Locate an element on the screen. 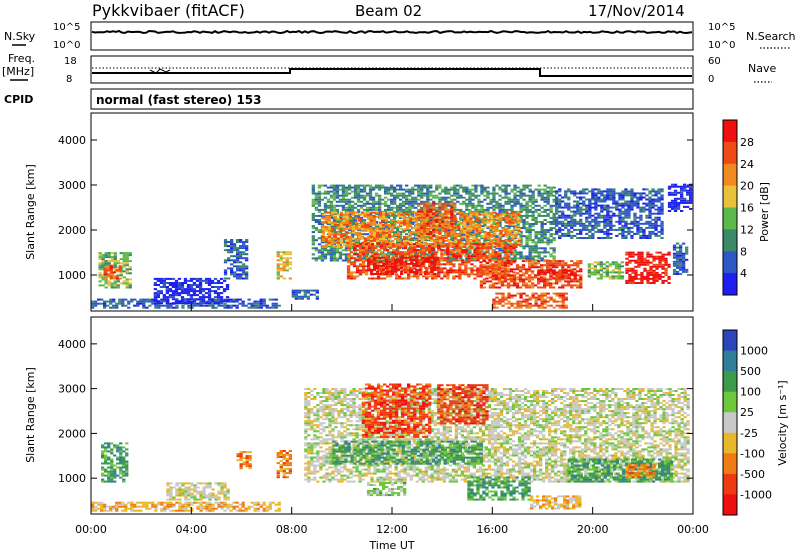  freq-trace is located at coordinates (392, 72).